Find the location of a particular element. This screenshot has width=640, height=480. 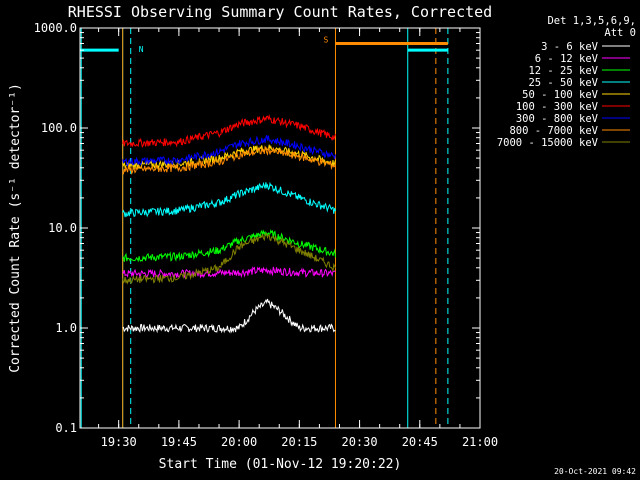

annotation-n: N is located at coordinates (141, 49).